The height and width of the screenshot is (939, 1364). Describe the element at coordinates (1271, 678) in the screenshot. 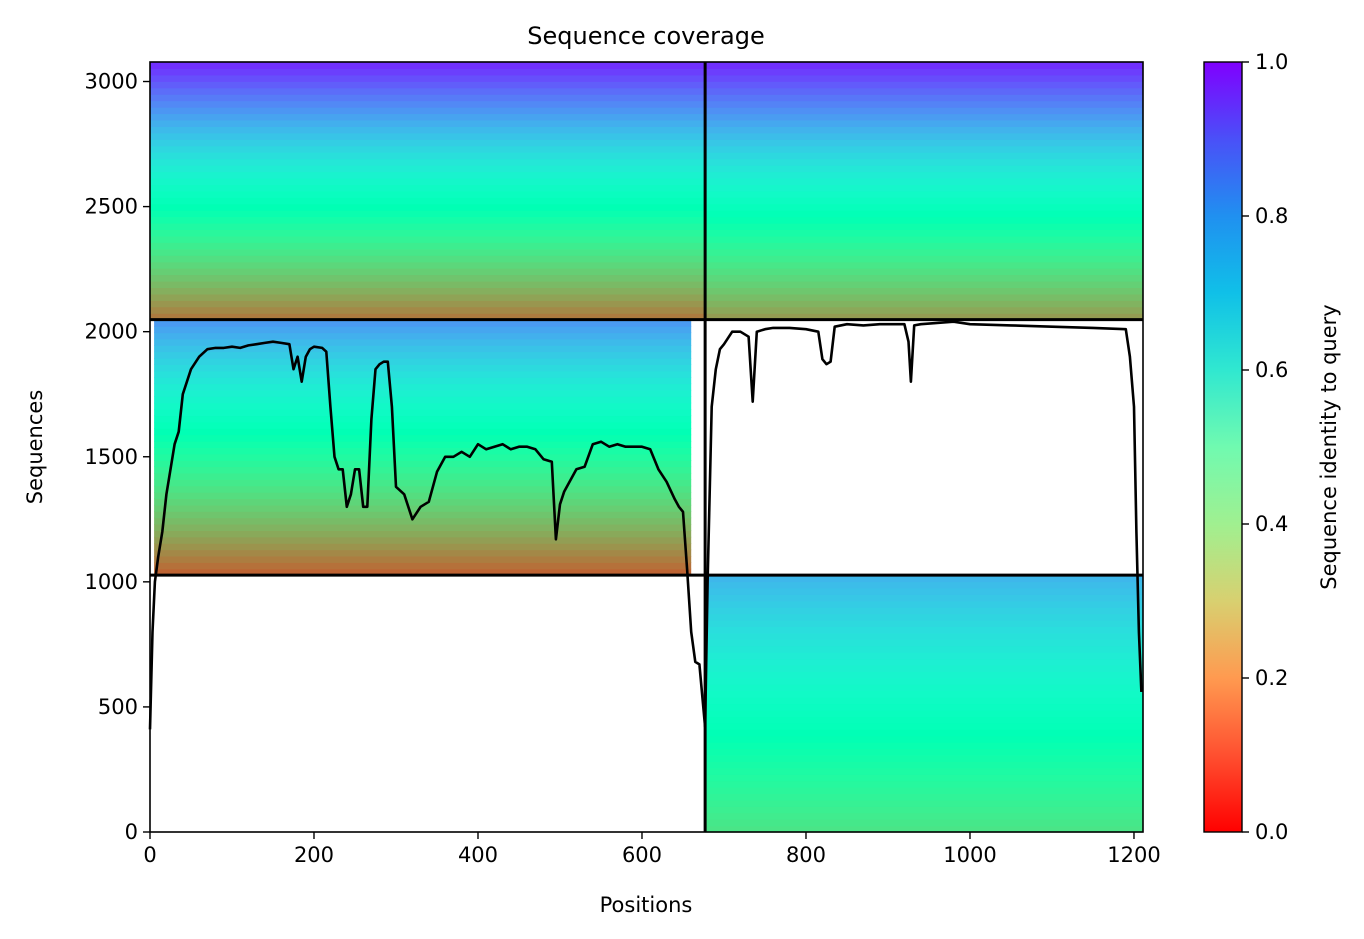

I see `colorbar-tick-label: 0.2` at that location.